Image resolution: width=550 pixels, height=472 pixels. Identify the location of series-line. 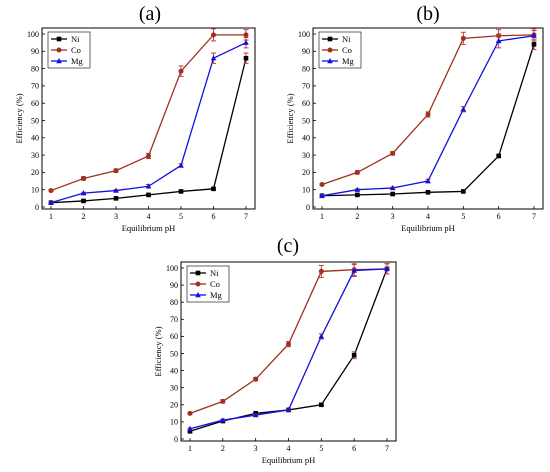
(148, 131).